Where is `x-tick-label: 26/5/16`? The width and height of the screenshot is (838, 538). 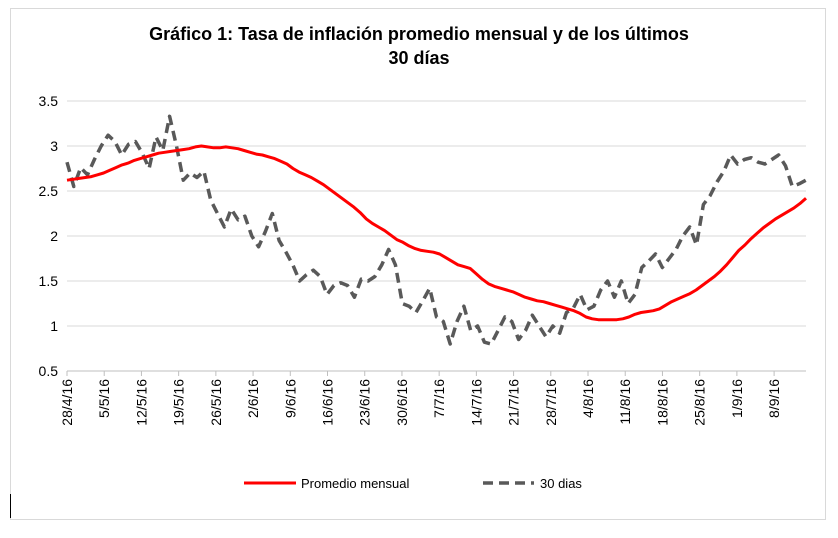
x-tick-label: 26/5/16 is located at coordinates (216, 402).